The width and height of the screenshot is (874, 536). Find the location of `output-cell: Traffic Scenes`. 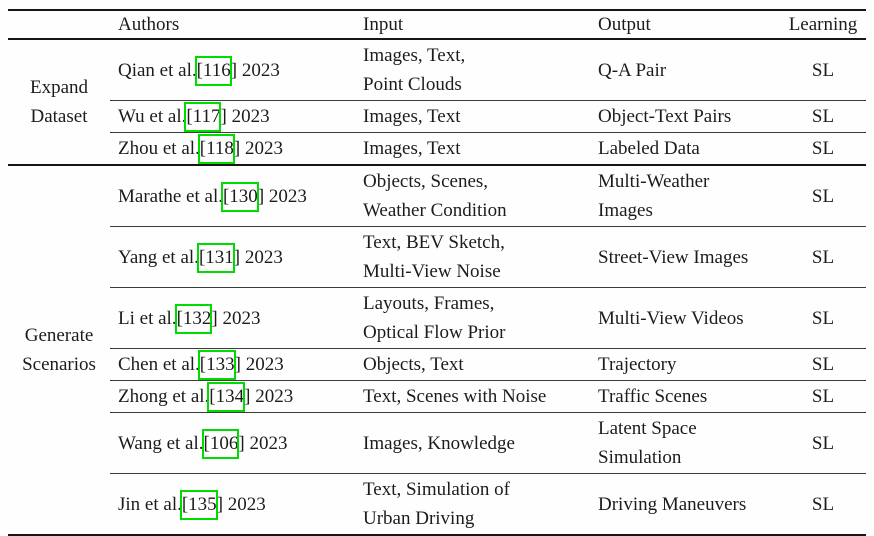

output-cell: Traffic Scenes is located at coordinates (685, 396).